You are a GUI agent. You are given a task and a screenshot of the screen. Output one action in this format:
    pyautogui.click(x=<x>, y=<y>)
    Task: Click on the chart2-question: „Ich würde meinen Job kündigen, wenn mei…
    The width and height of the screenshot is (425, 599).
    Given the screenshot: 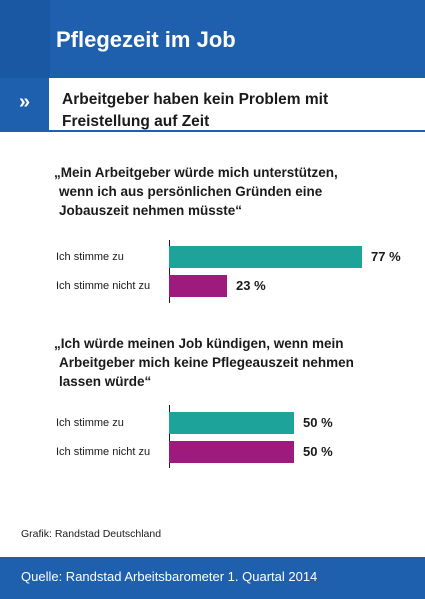 What is the action you would take?
    pyautogui.click(x=204, y=362)
    